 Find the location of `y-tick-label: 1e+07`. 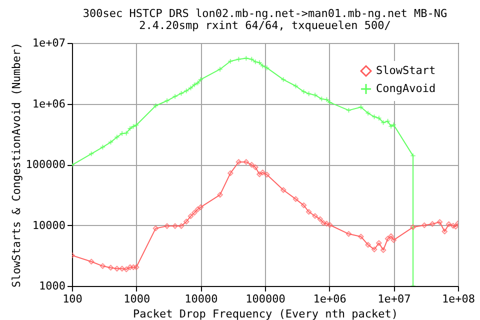

y-tick-label: 1e+07 is located at coordinates (49, 43).